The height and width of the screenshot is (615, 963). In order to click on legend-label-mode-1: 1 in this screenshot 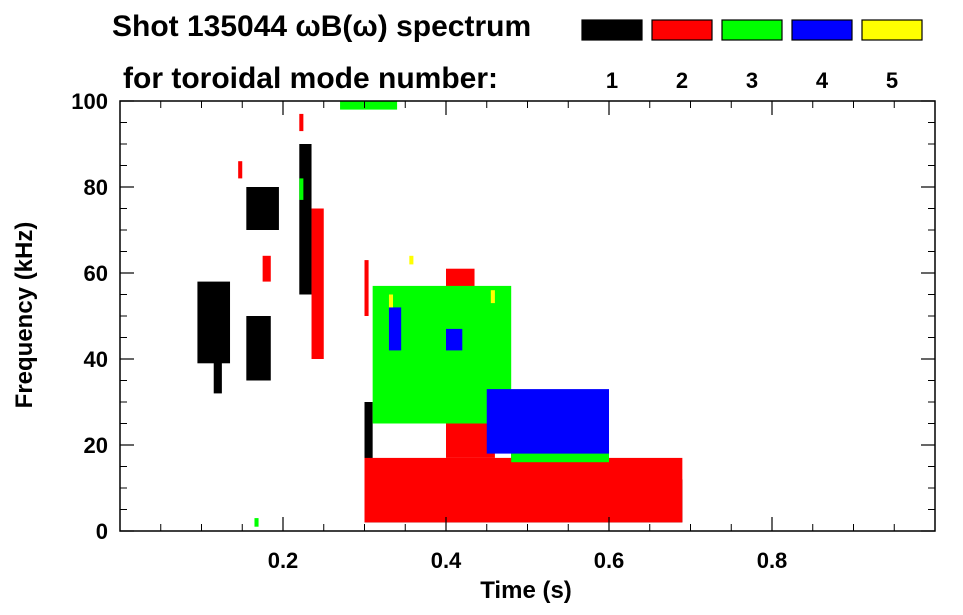, I will do `click(612, 80)`.